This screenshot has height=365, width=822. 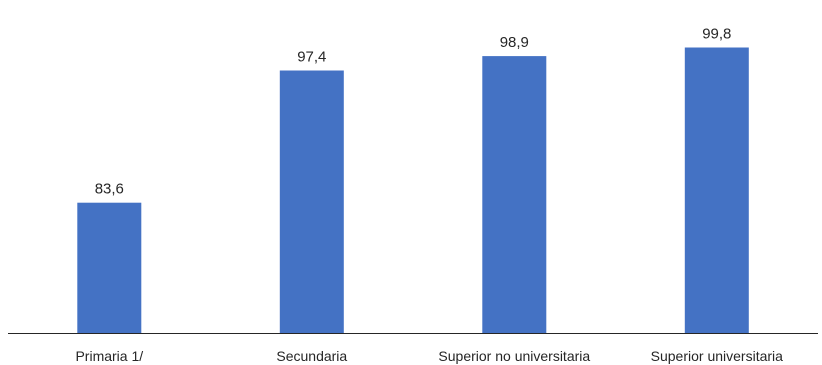 I want to click on x-tick-label-0: Primaria 1/, so click(x=109, y=356).